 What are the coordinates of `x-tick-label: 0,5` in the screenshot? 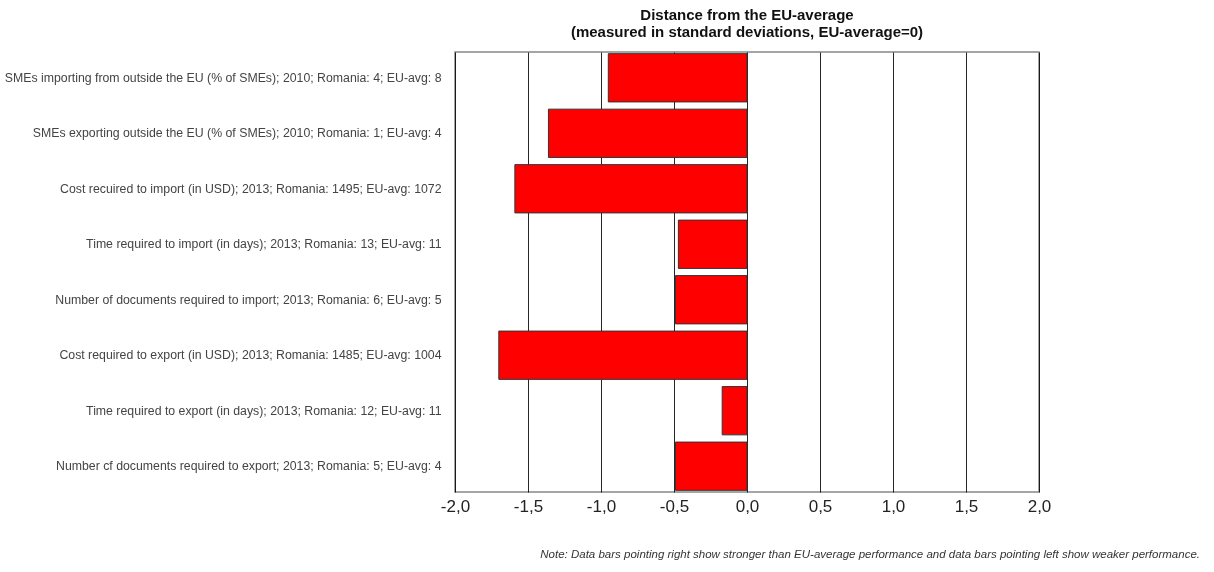 It's located at (820, 506).